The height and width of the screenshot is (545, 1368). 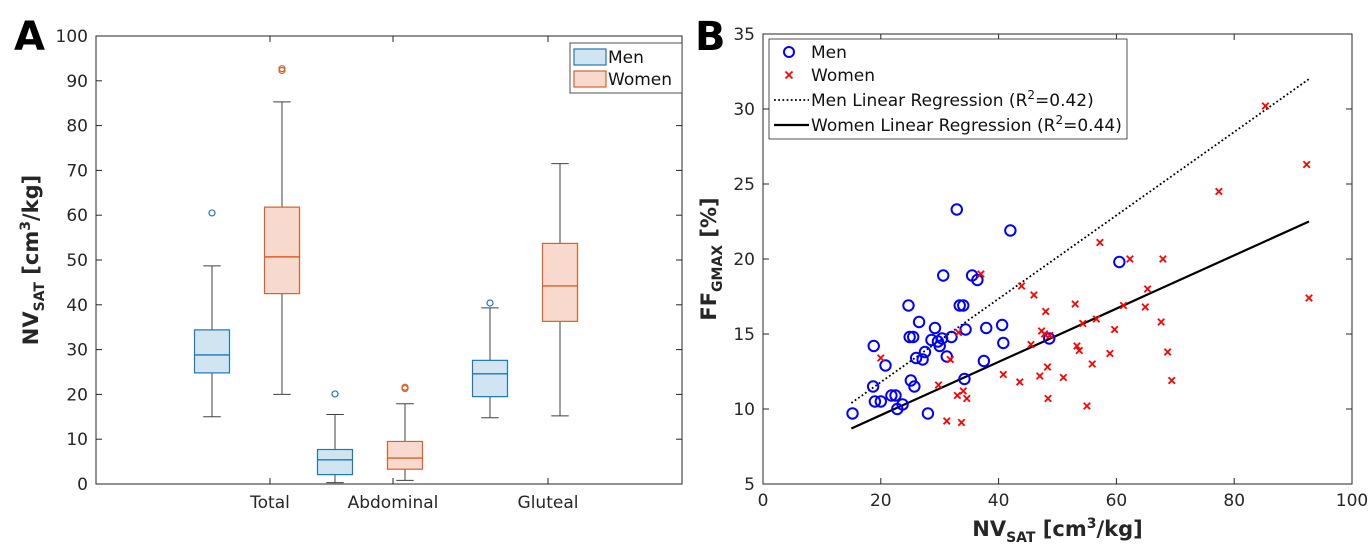 What do you see at coordinates (77, 127) in the screenshot?
I see `y-tick-label-a: 80` at bounding box center [77, 127].